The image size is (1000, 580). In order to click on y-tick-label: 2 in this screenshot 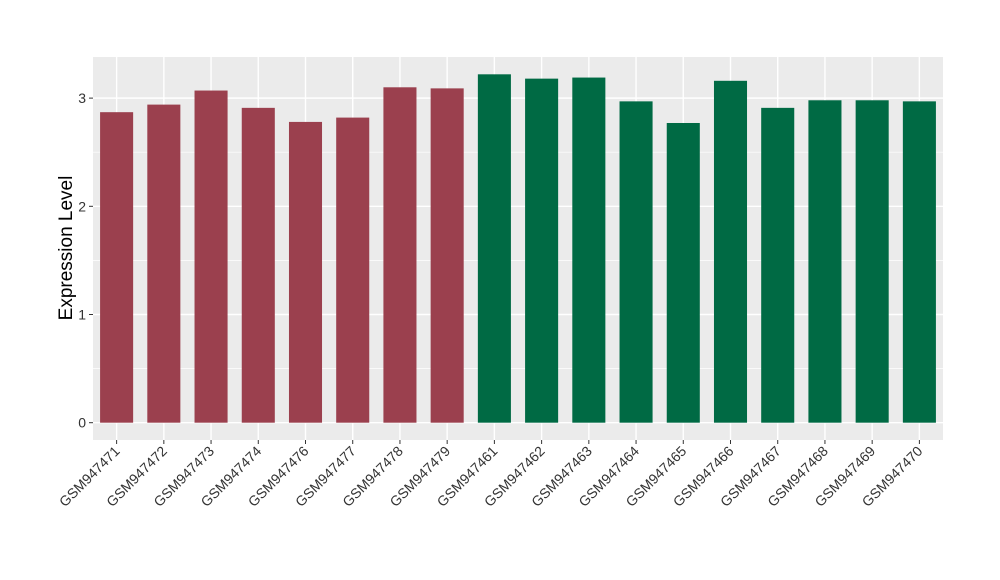, I will do `click(82, 206)`.